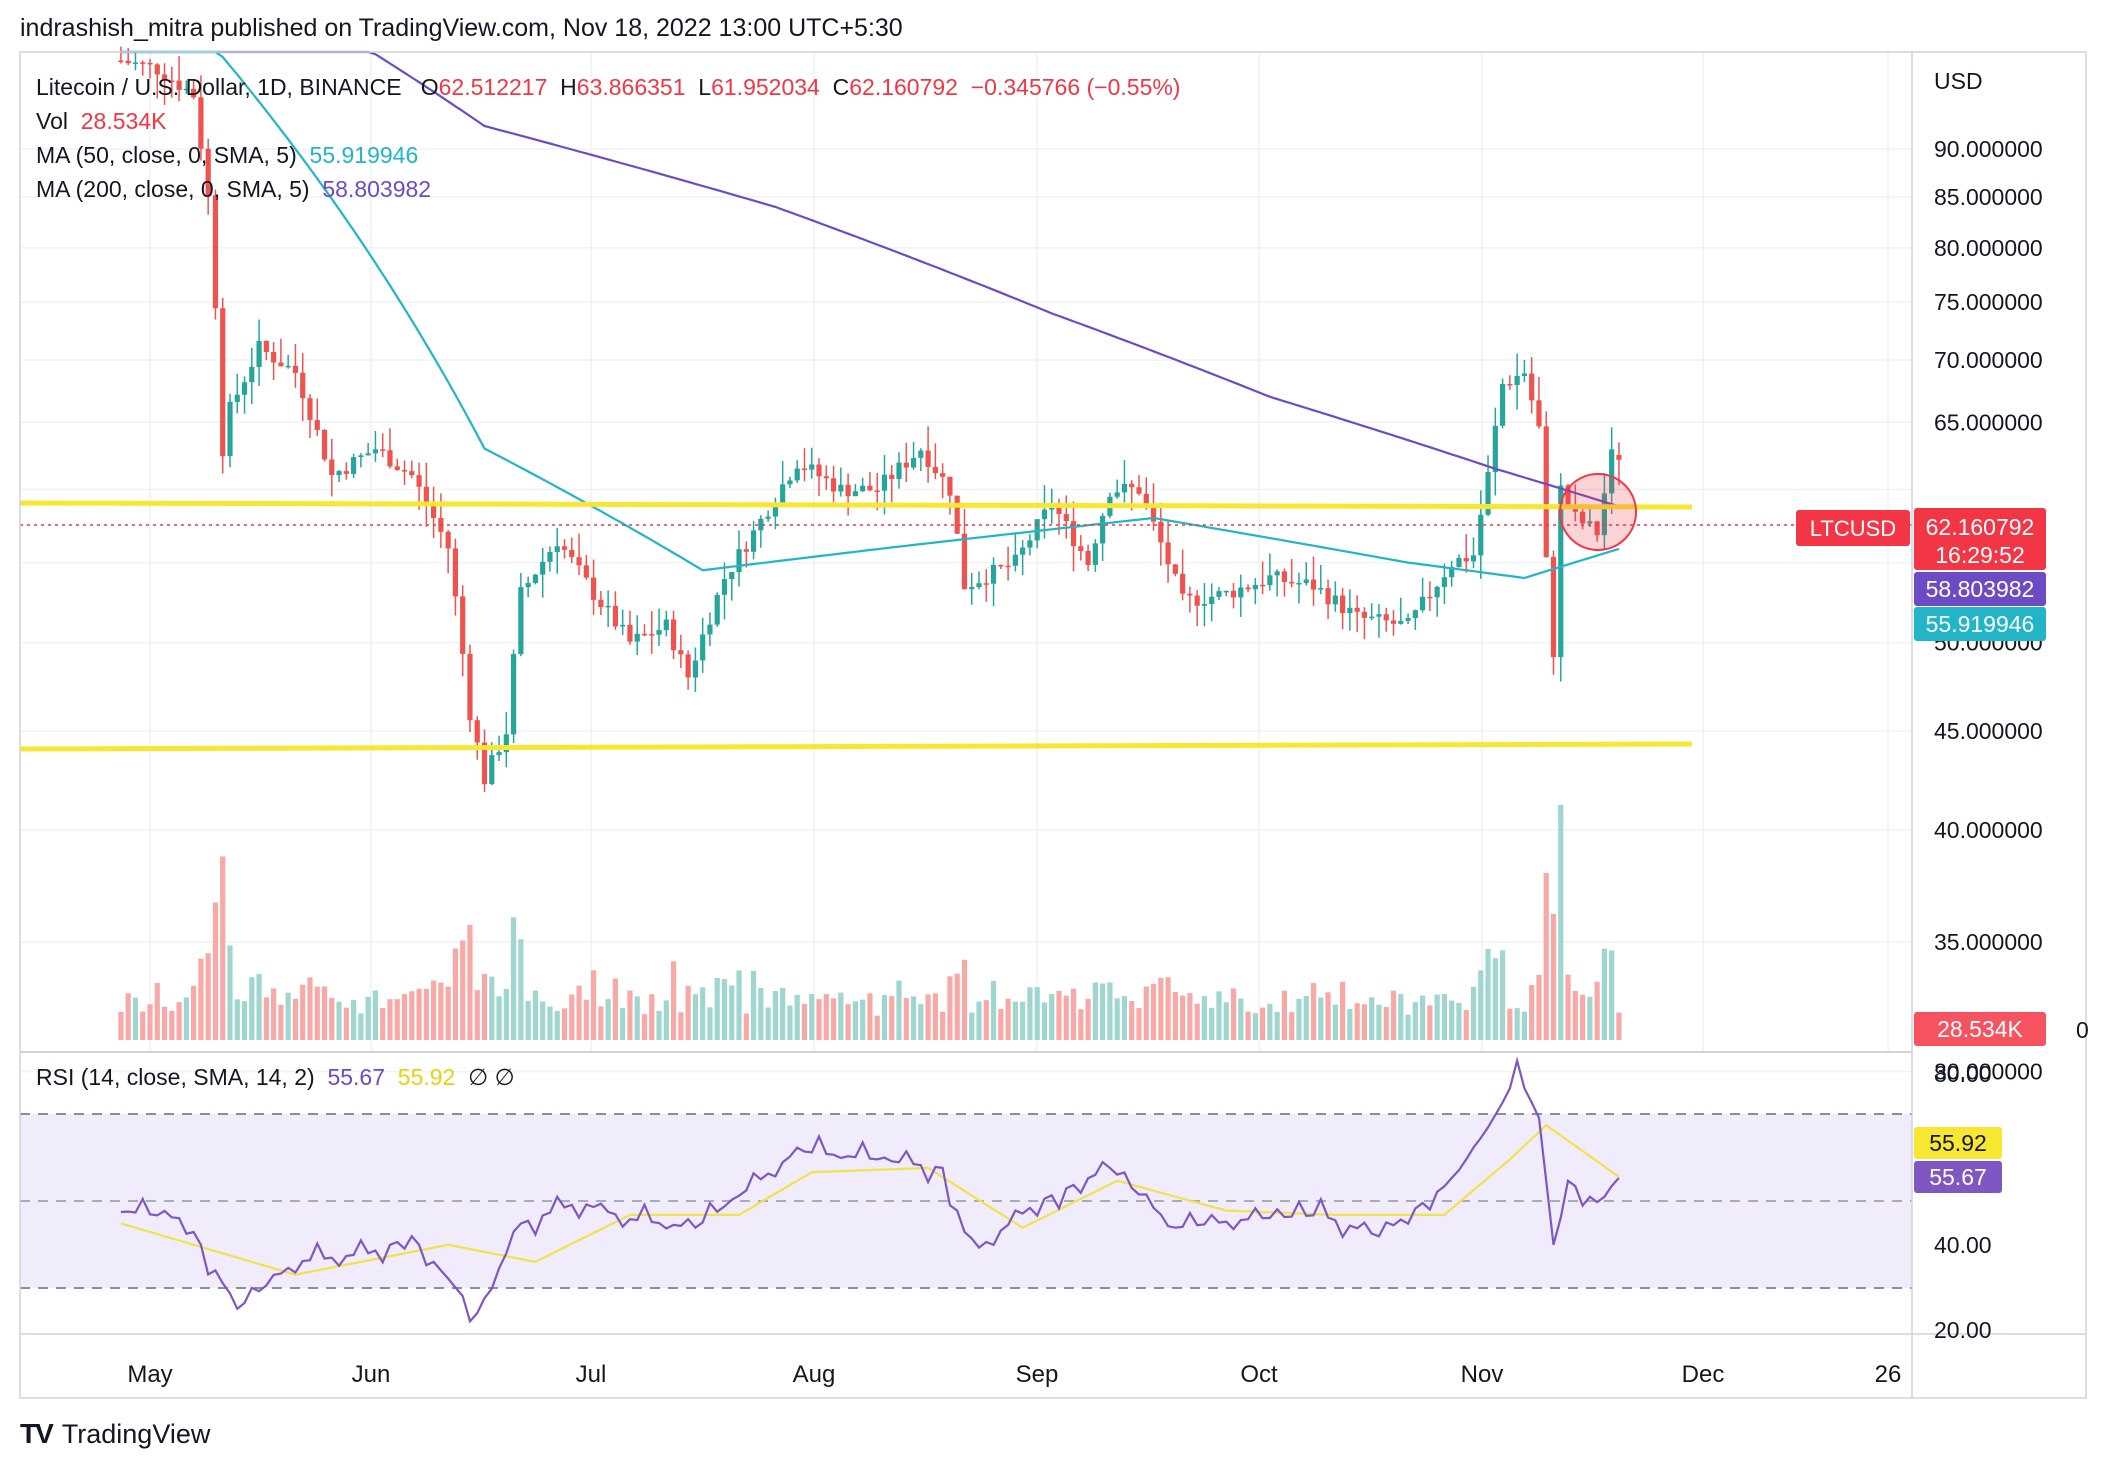 The height and width of the screenshot is (1468, 2106). What do you see at coordinates (1958, 1177) in the screenshot?
I see `svg-text: 55.67` at bounding box center [1958, 1177].